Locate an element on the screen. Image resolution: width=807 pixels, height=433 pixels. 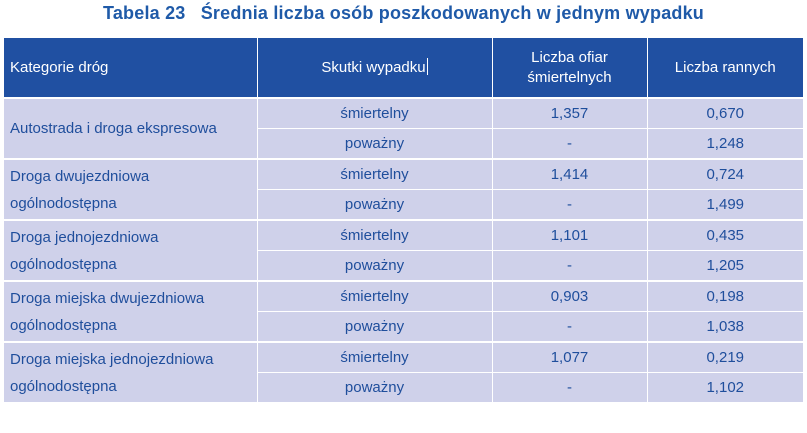
deaths-cell: 0,903 is located at coordinates (570, 296).